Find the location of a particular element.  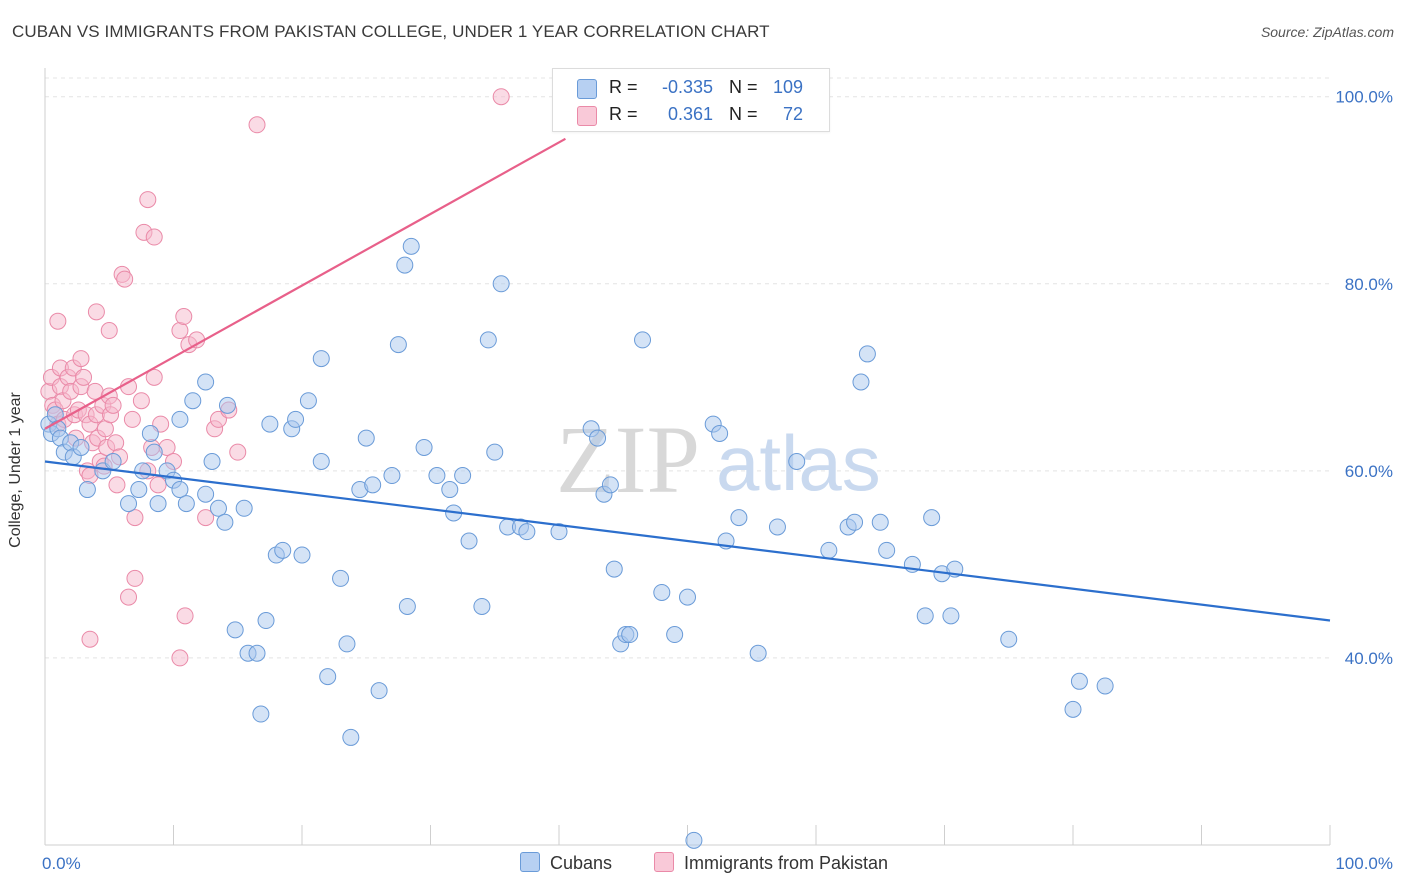

pakistan-trend-line is located at coordinates (305, 283).